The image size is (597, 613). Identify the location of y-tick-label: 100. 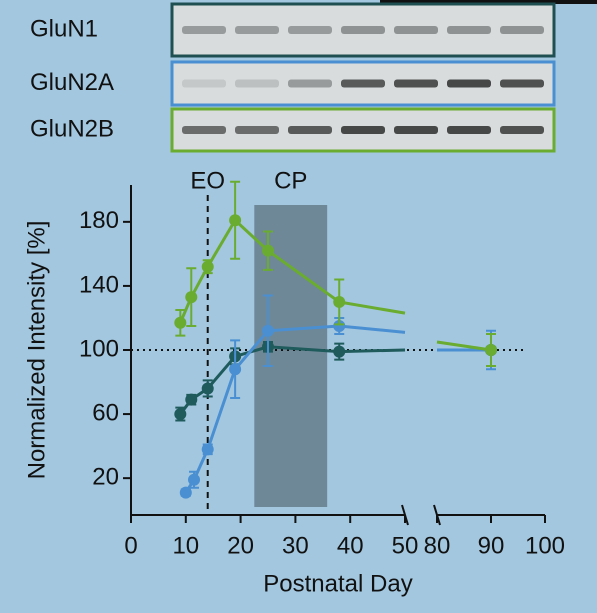
(99, 348).